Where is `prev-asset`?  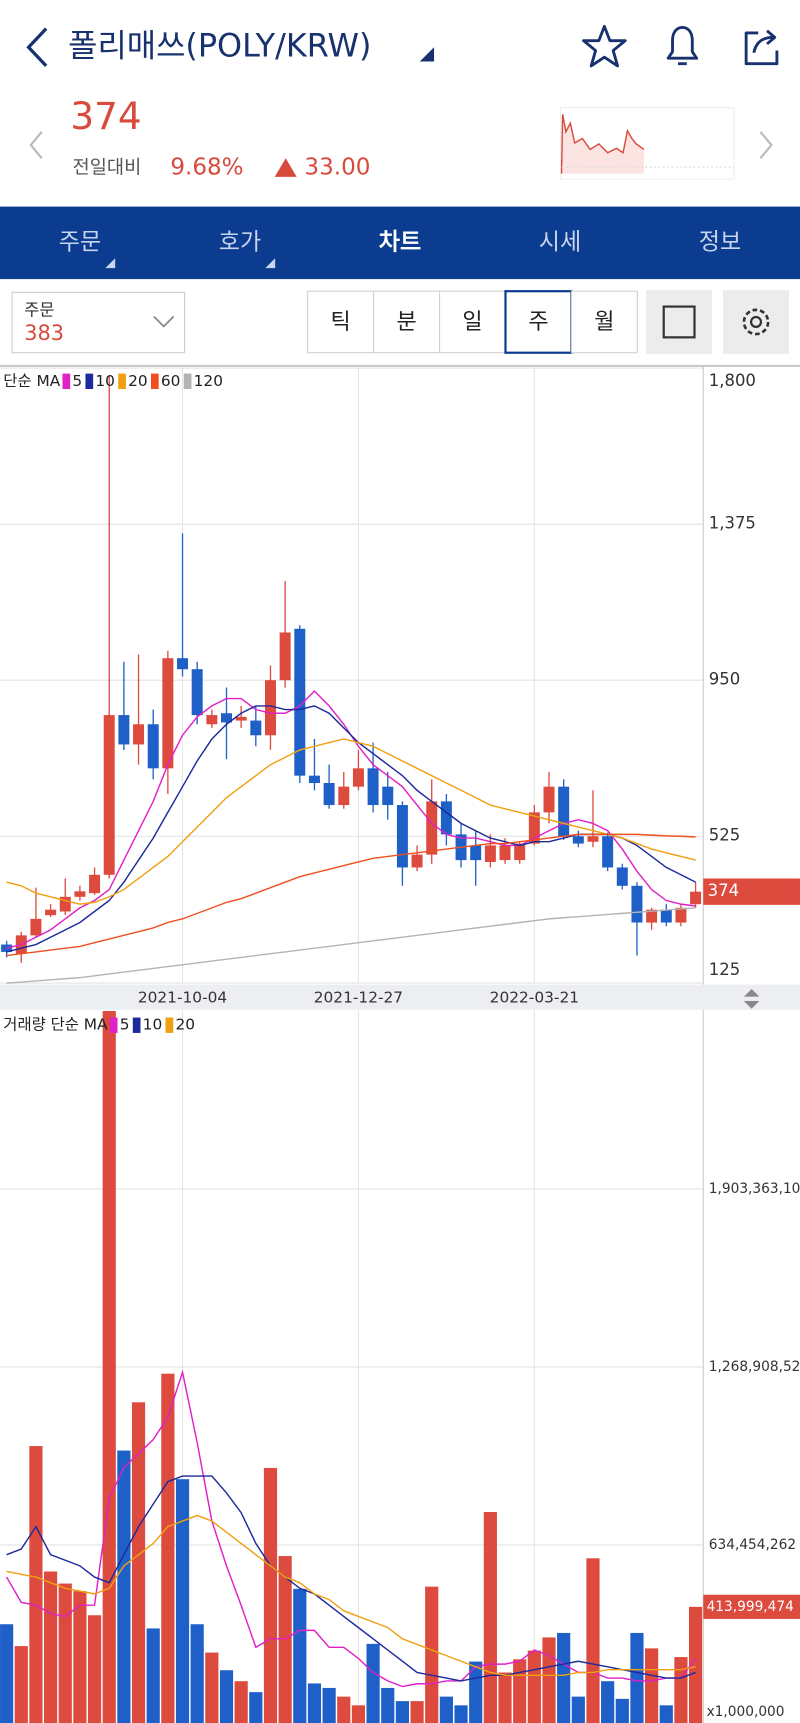 prev-asset is located at coordinates (36, 145).